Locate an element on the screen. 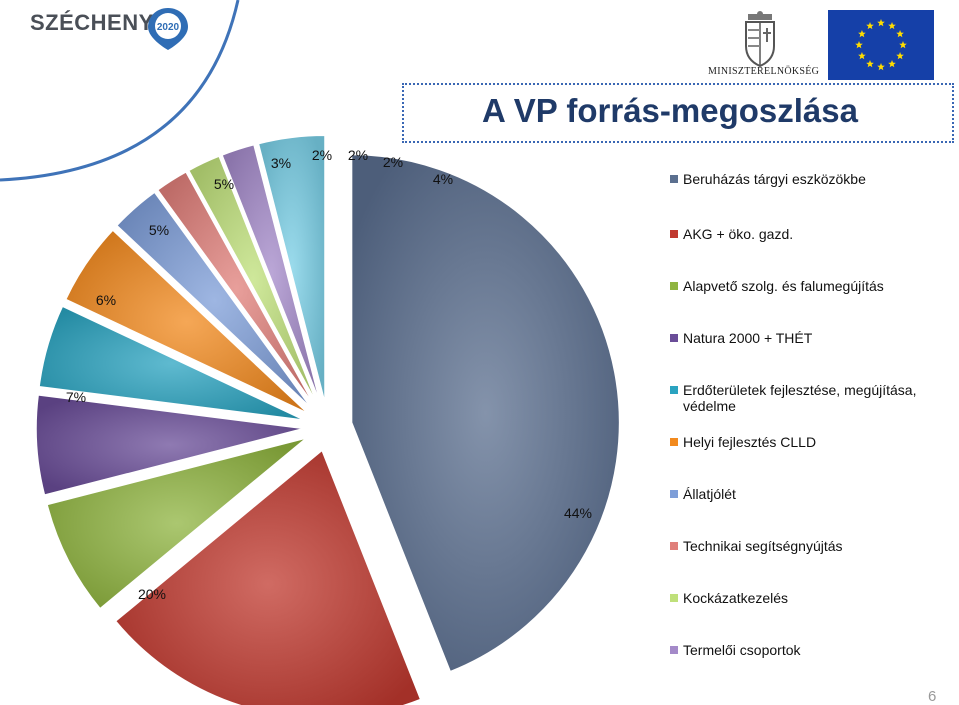  slice-data-label: 4% is located at coordinates (443, 179).